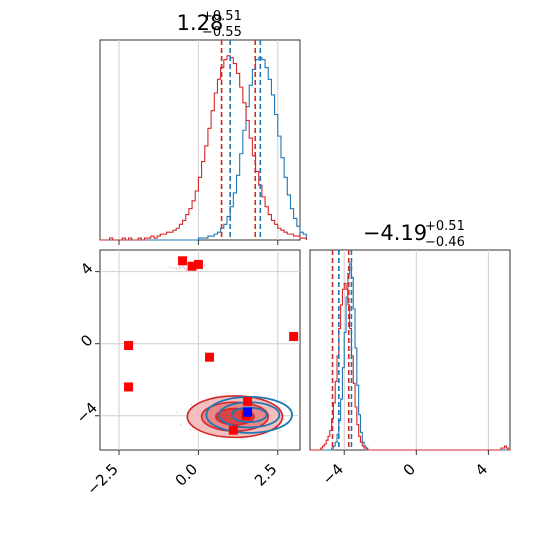 The width and height of the screenshot is (550, 550). I want to click on bottom-right-title-plus: +0.51, so click(445, 226).